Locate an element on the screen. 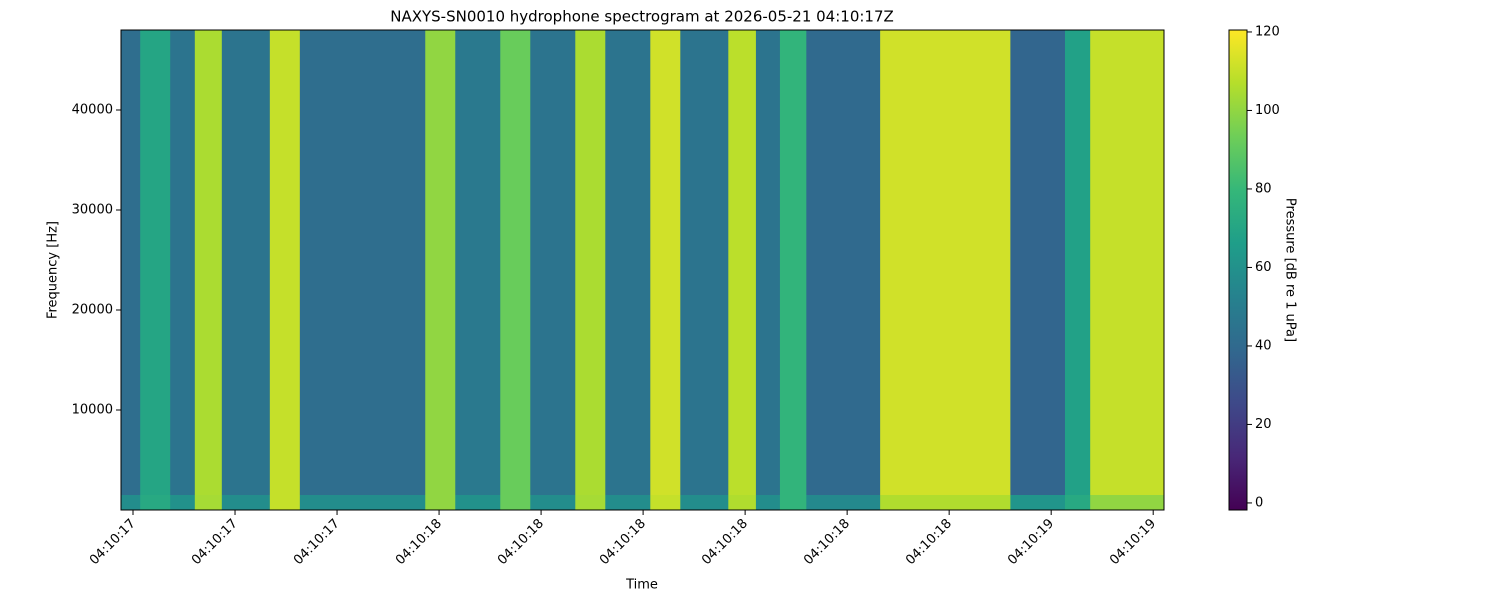 This screenshot has width=1500, height=604. colorbar-tick-label: 40 is located at coordinates (1263, 345).